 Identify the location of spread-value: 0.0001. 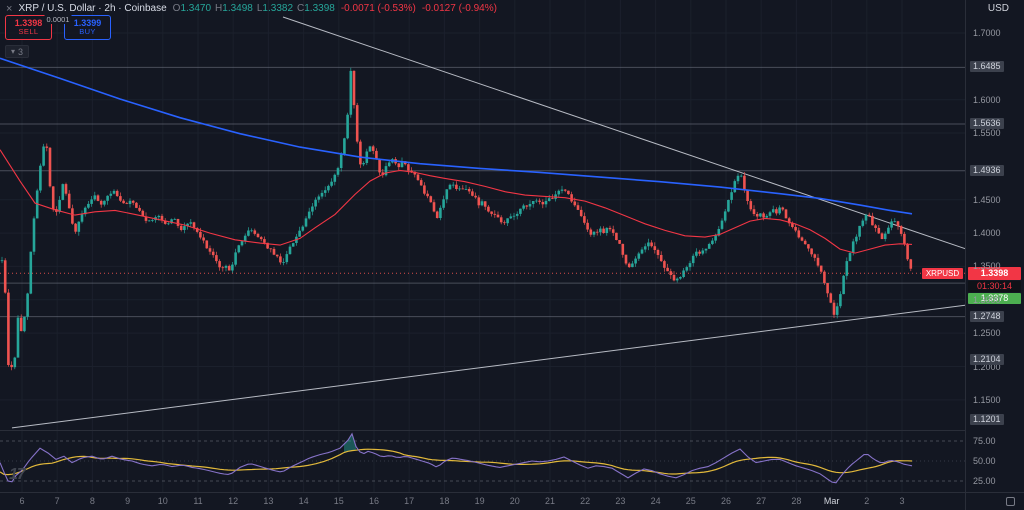
(58, 19).